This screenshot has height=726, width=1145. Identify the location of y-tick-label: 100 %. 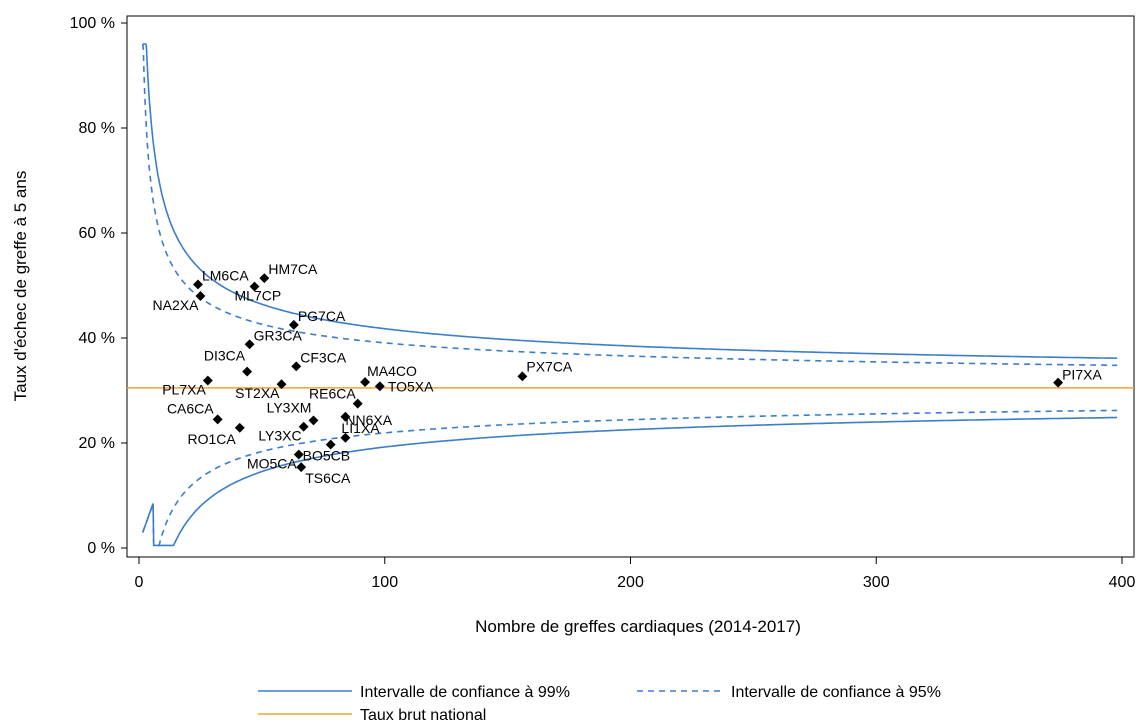
(92, 23).